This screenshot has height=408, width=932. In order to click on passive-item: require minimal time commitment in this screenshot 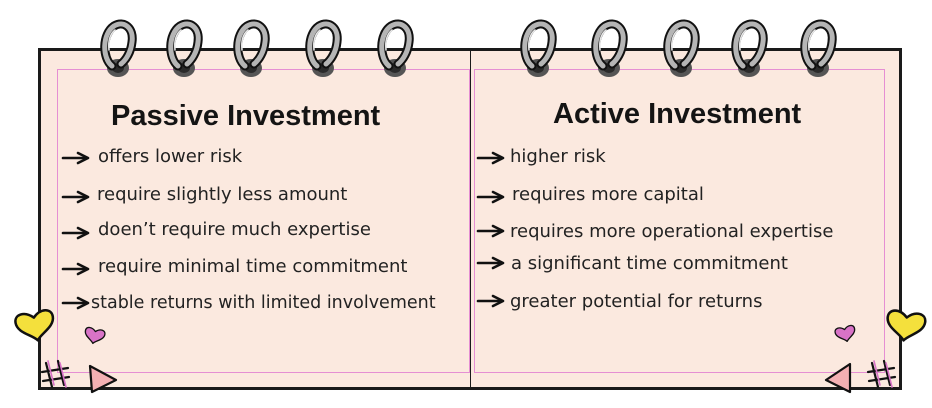, I will do `click(253, 266)`.